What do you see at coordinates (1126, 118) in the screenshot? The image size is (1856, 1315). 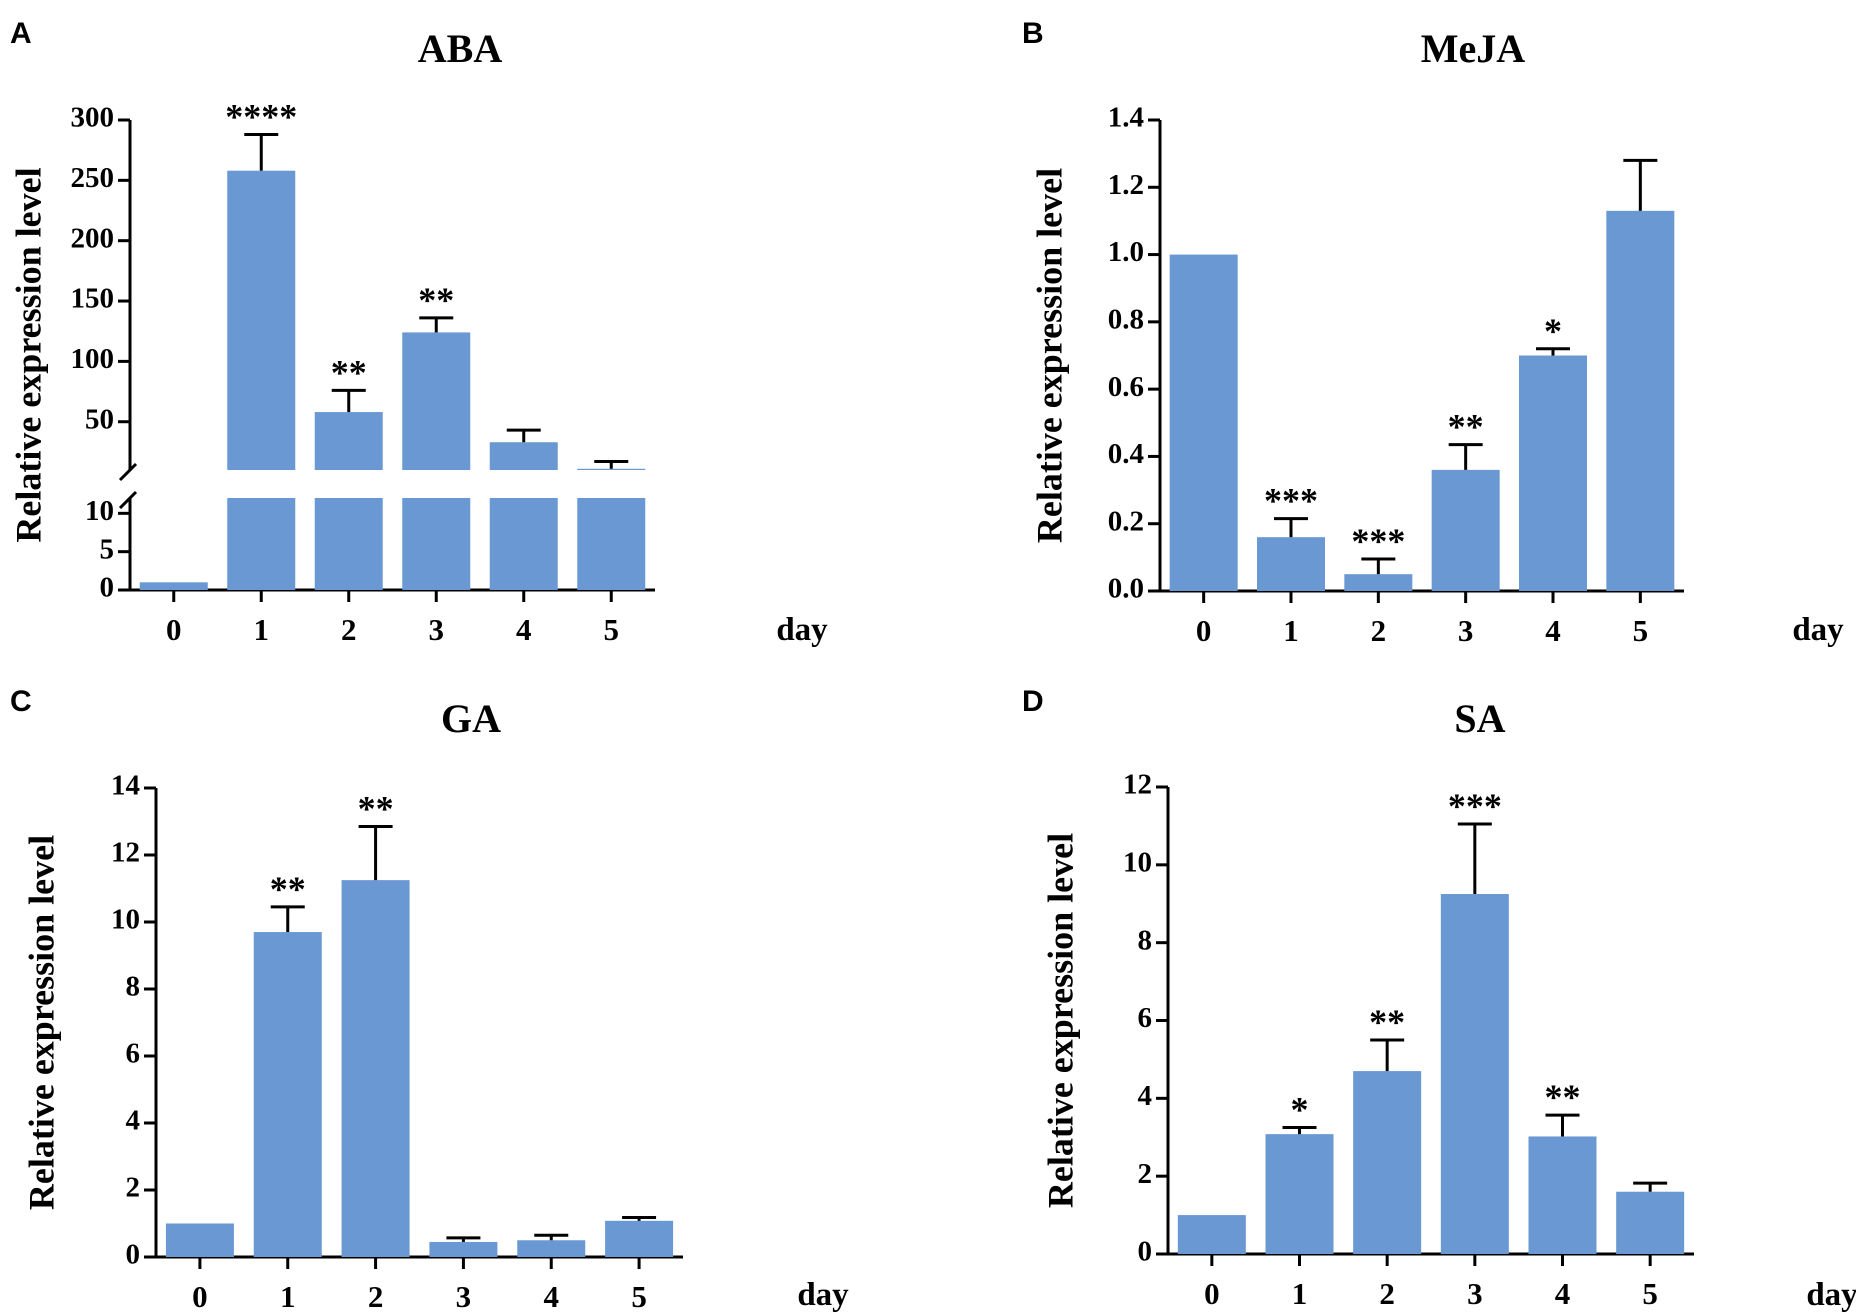 I see `y-tick-label: 1.4` at bounding box center [1126, 118].